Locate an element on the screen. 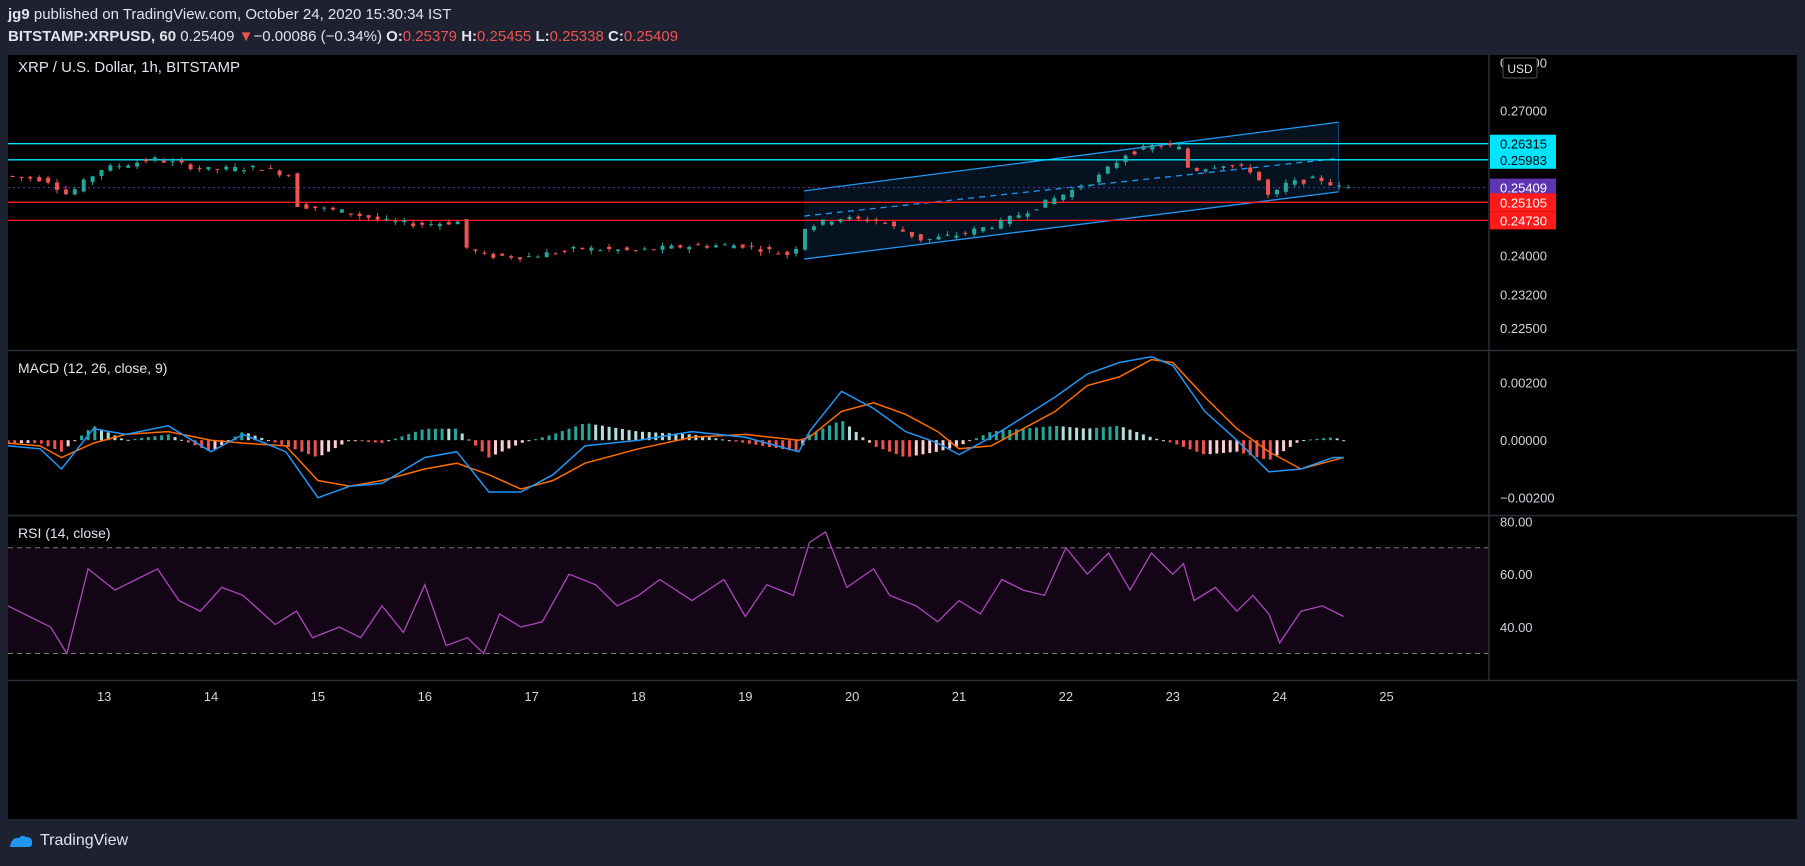 This screenshot has width=1805, height=866. rsi-axis-label: 60.00 is located at coordinates (1516, 574).